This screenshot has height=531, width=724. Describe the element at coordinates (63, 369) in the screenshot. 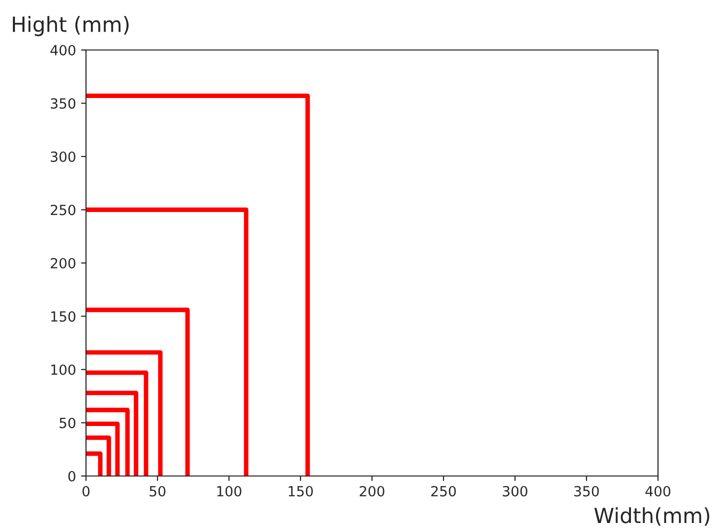

I see `y-tick-label: 100` at that location.